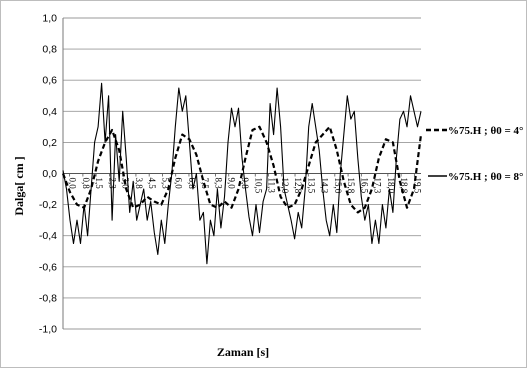 The image size is (527, 368). Describe the element at coordinates (165, 184) in the screenshot. I see `x-tick-label: 5,3` at that location.